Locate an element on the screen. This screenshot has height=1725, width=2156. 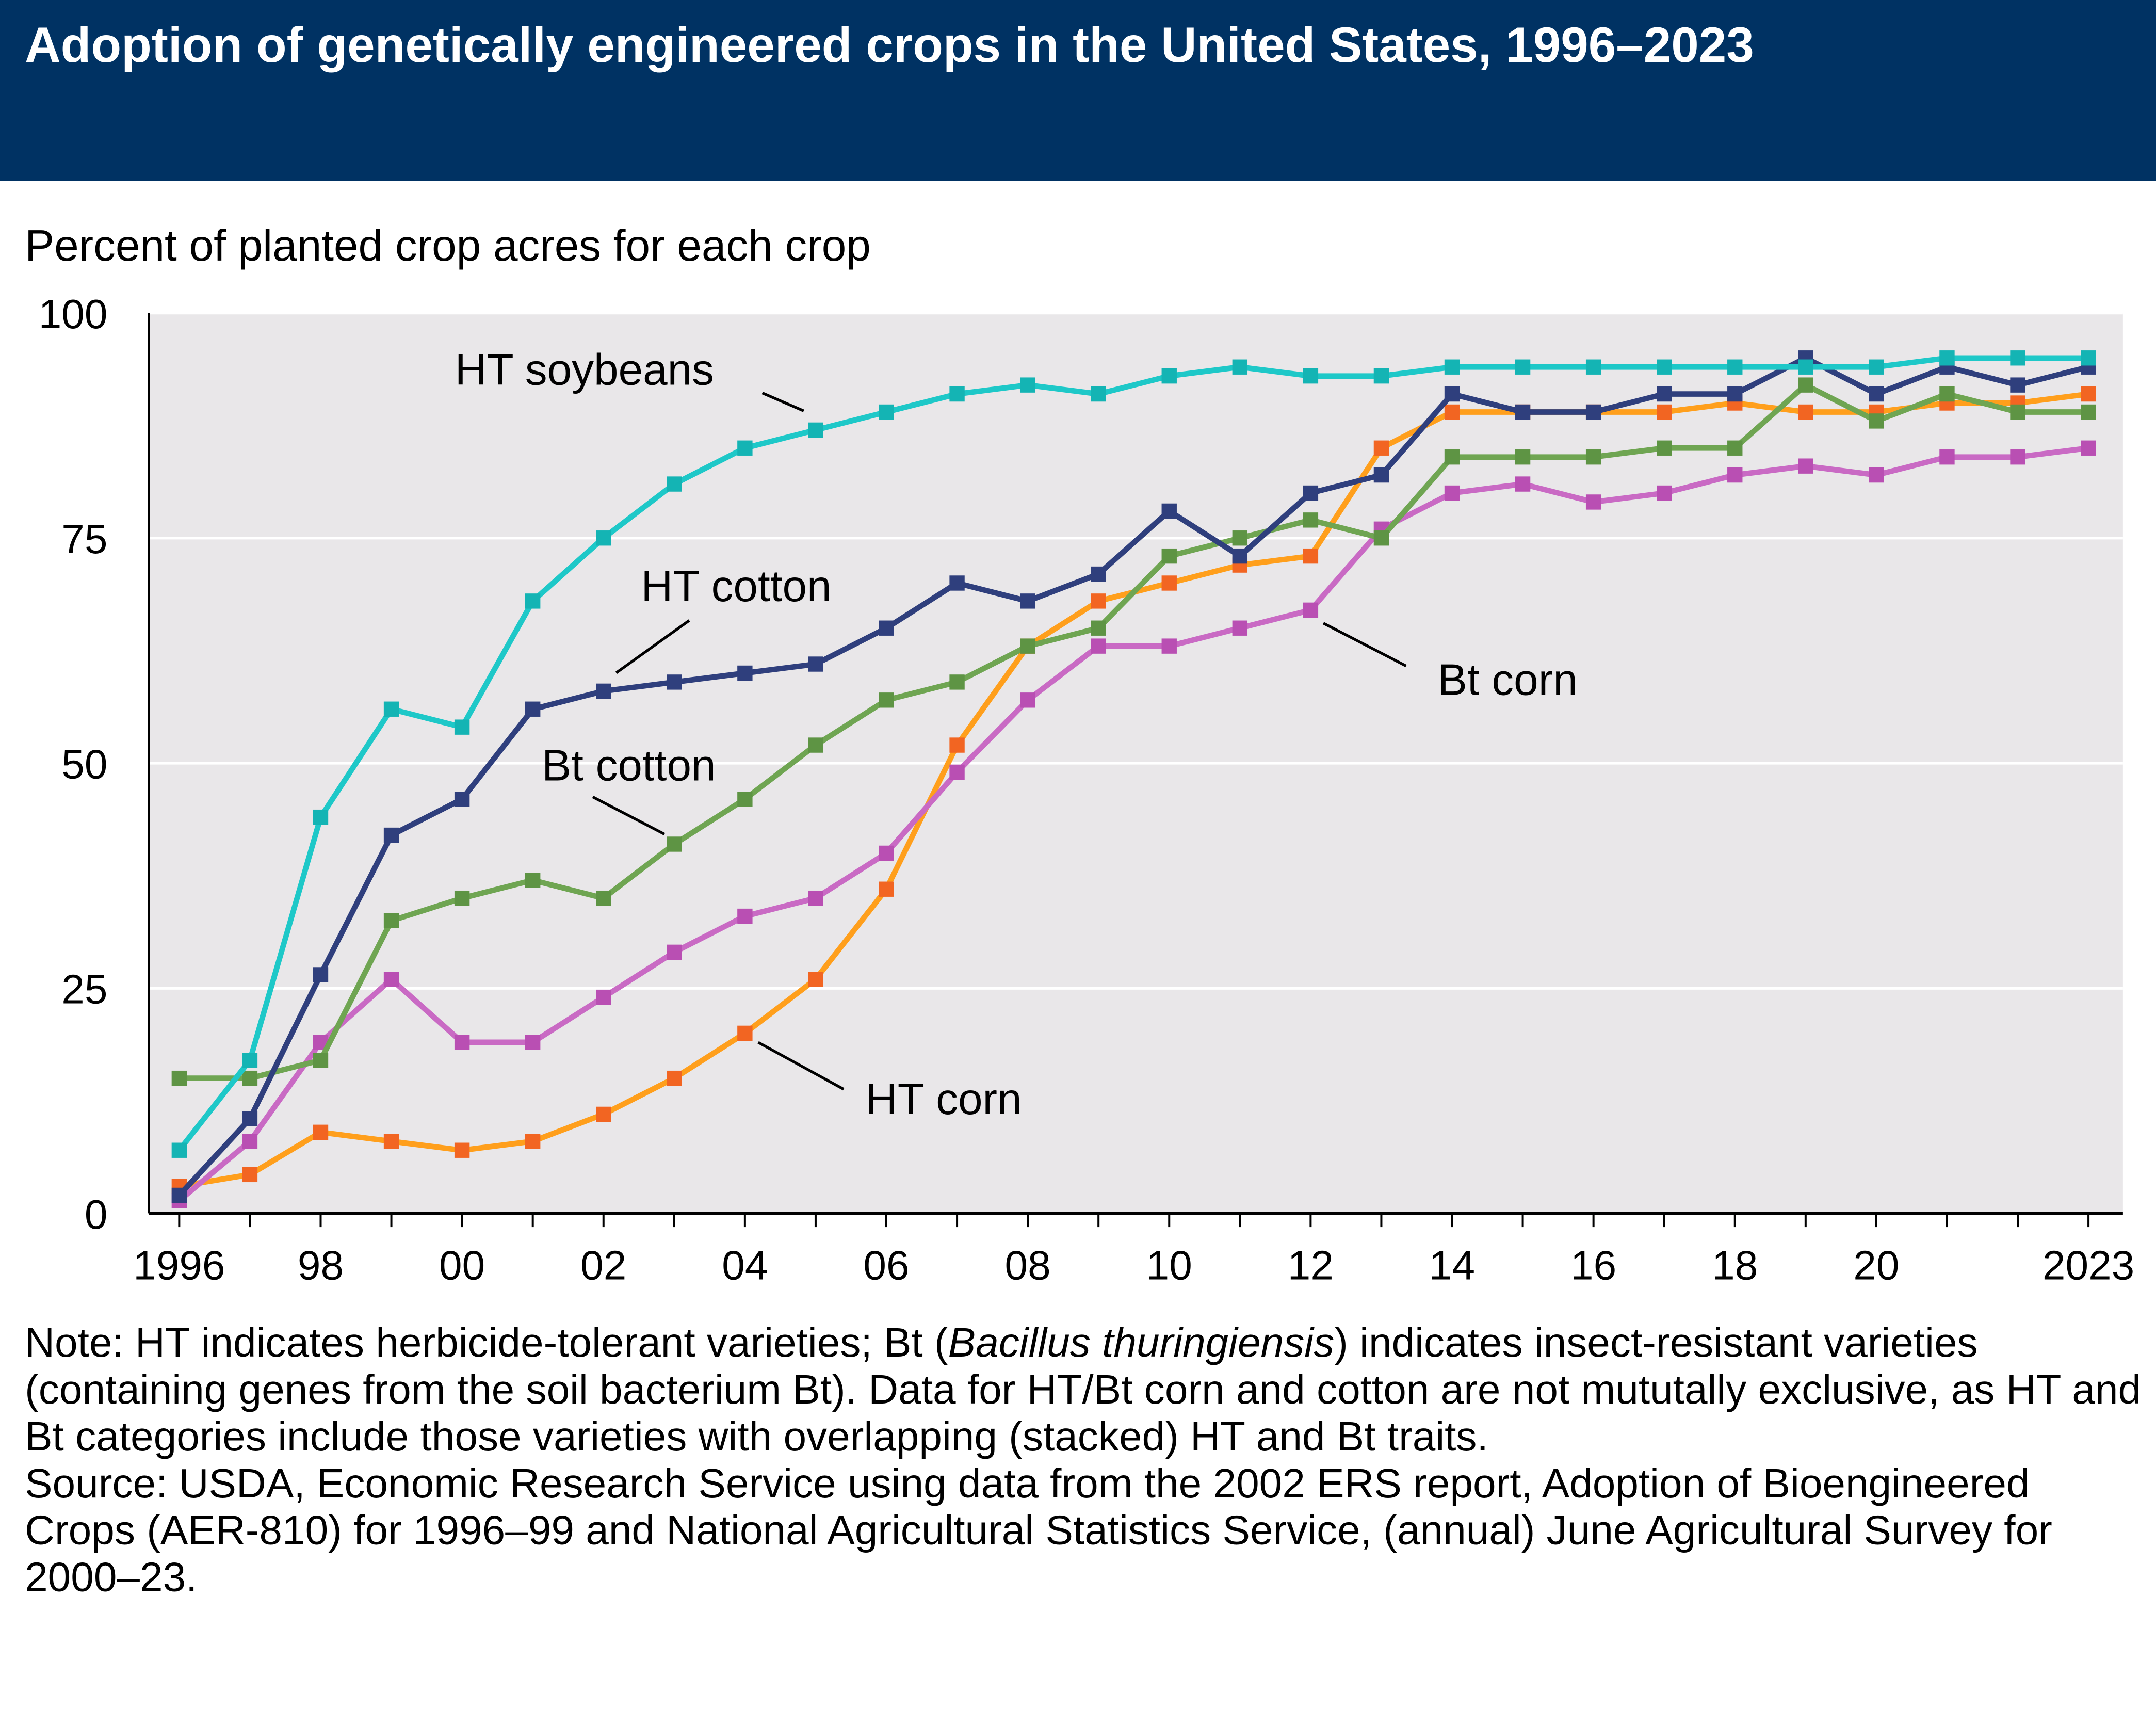
x-tick-label: 14 is located at coordinates (1452, 1265).